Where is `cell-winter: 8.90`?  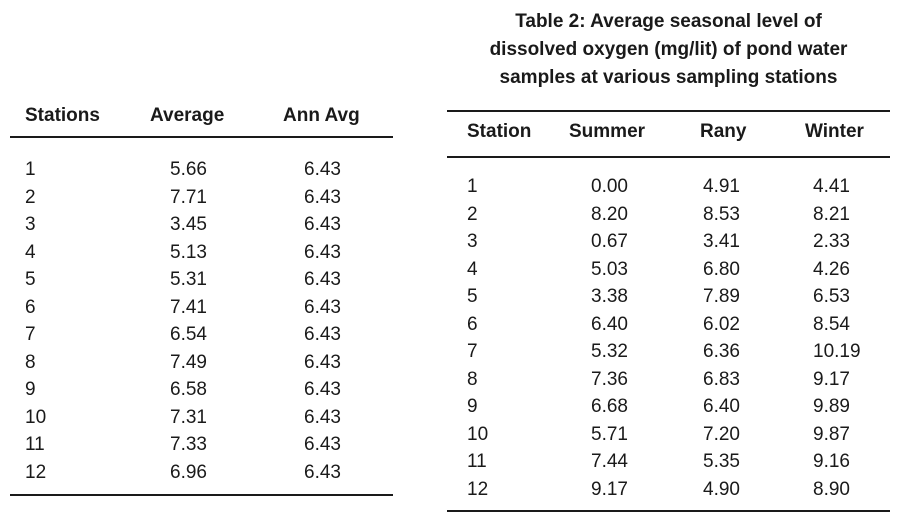 cell-winter: 8.90 is located at coordinates (831, 489).